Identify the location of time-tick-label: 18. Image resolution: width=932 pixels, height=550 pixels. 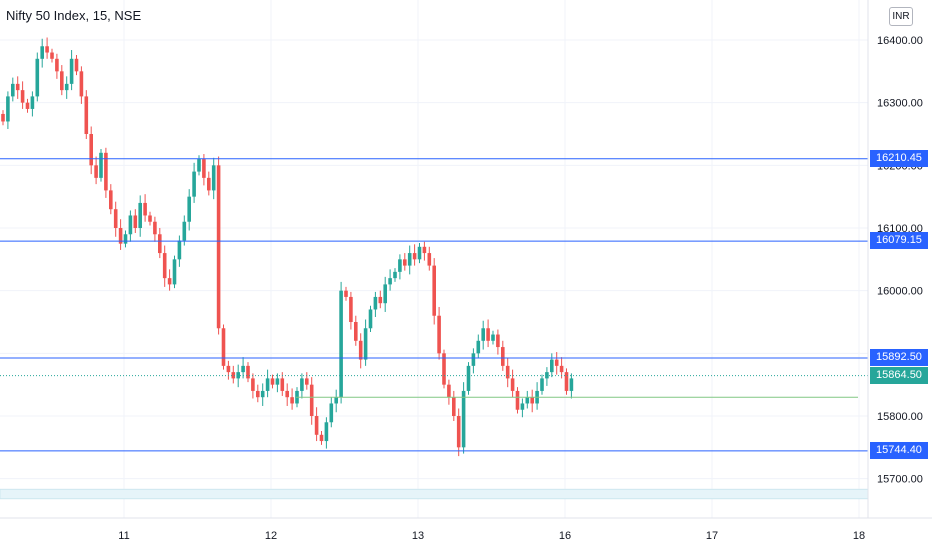
(859, 536).